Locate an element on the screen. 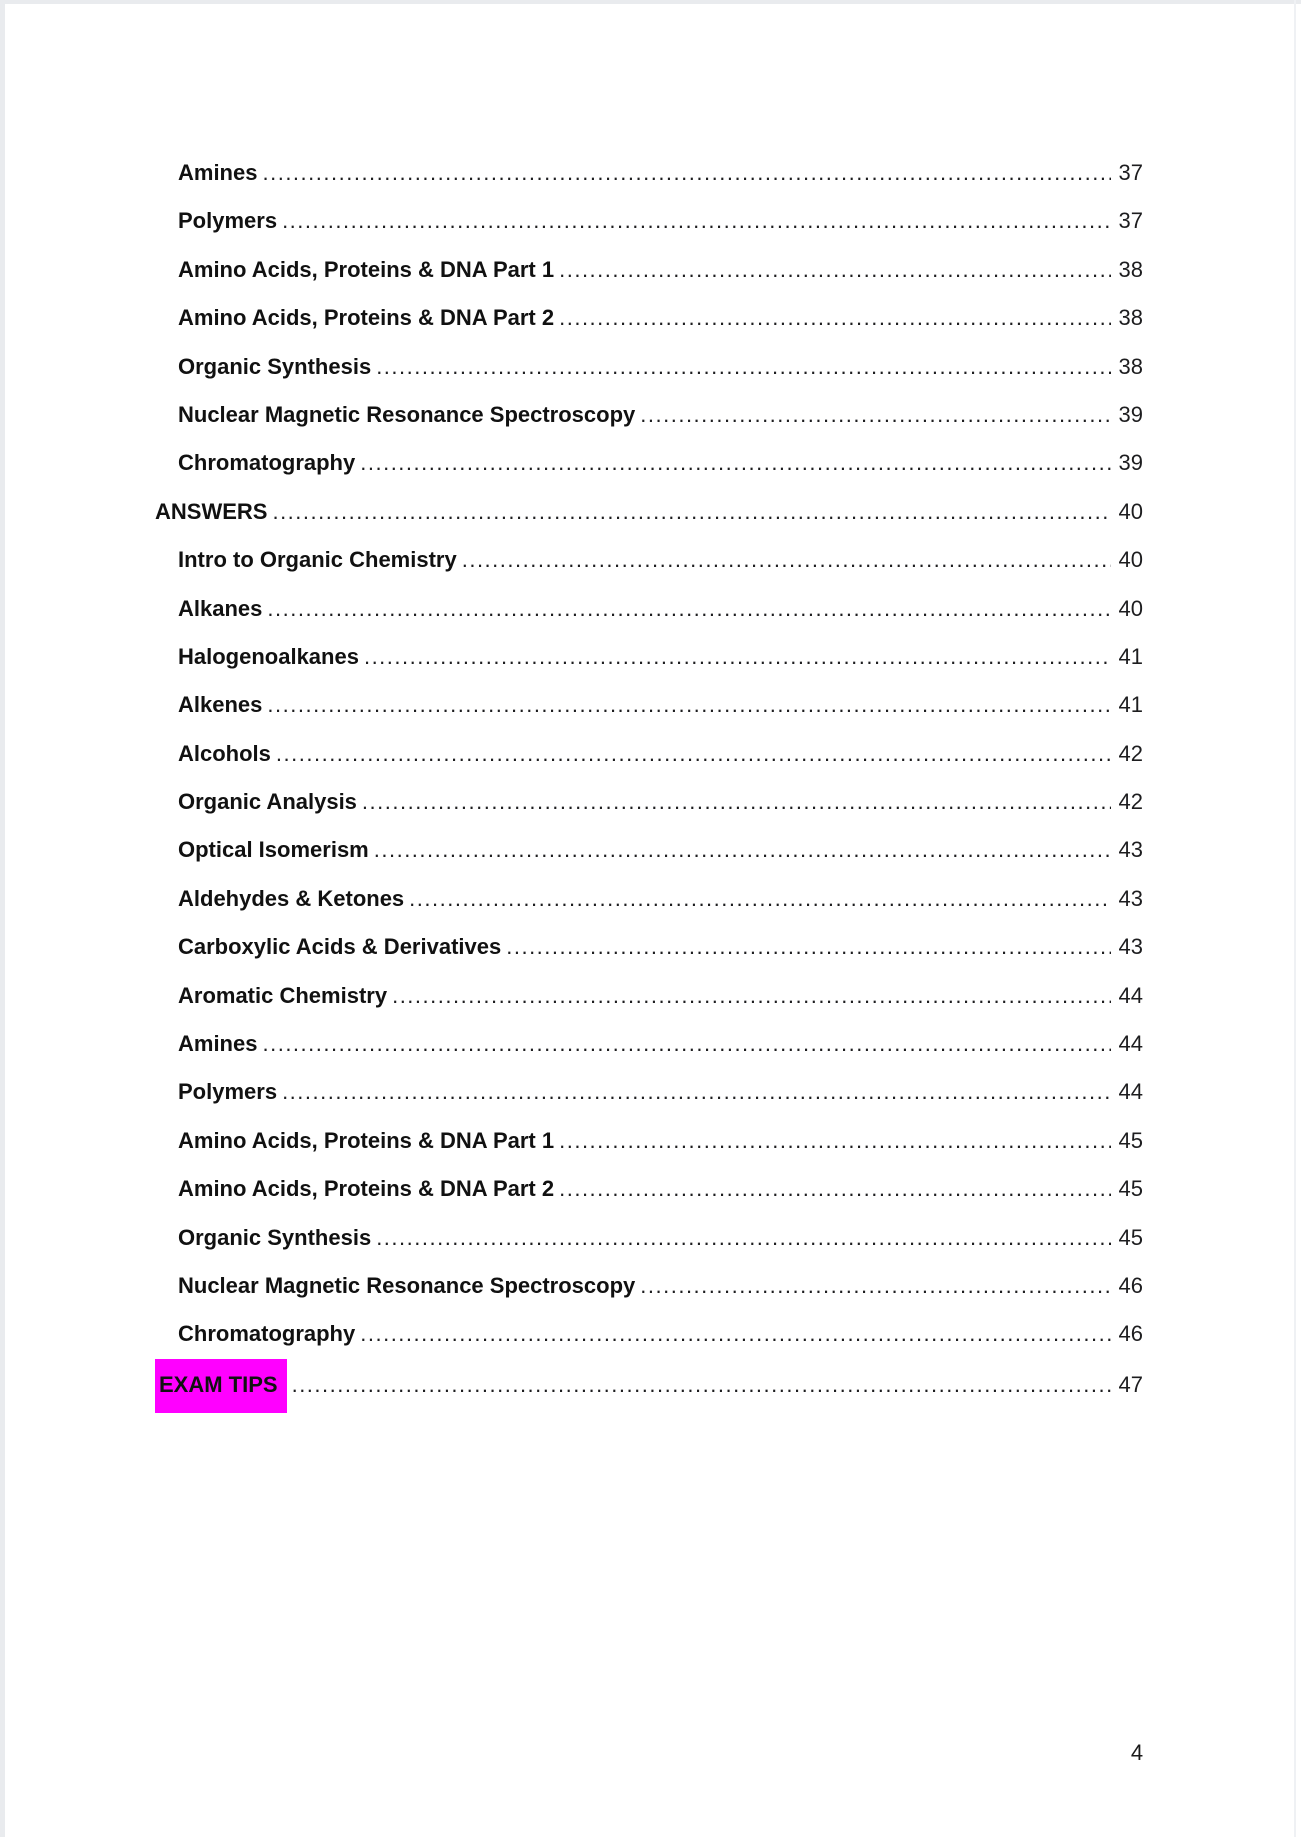  toc-row: Amines 44 is located at coordinates (649, 1044).